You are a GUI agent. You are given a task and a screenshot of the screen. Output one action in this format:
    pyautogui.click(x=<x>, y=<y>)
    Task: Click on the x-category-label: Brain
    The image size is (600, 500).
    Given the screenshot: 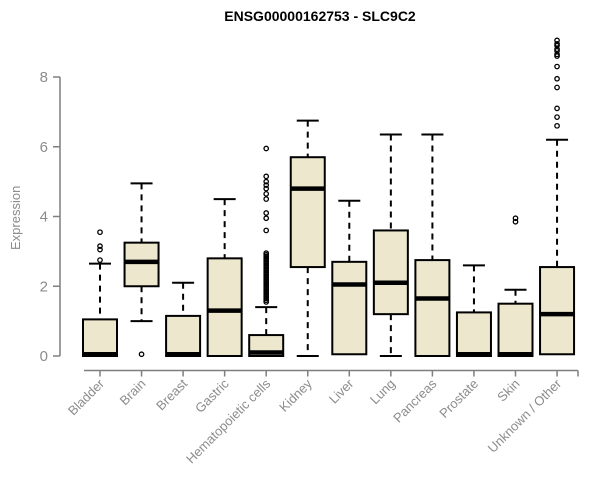 What is the action you would take?
    pyautogui.click(x=133, y=392)
    